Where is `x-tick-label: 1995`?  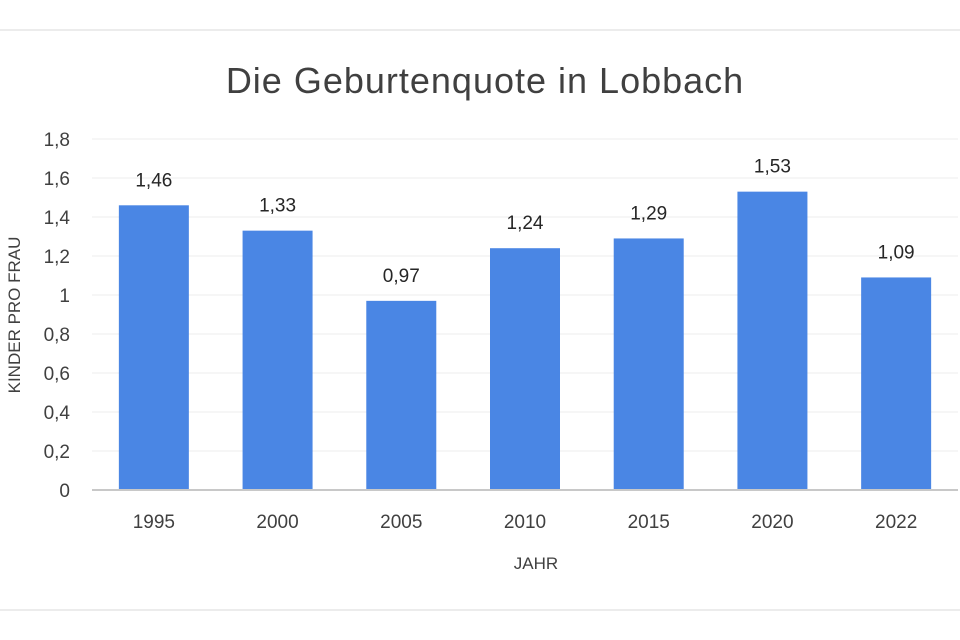
x-tick-label: 1995 is located at coordinates (154, 522).